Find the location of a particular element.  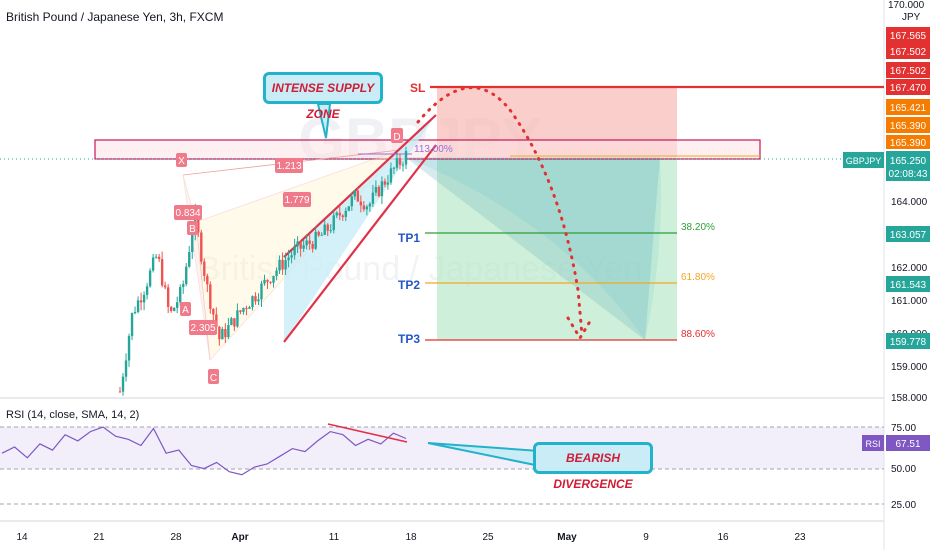

svg-text: 161.543 is located at coordinates (908, 285).